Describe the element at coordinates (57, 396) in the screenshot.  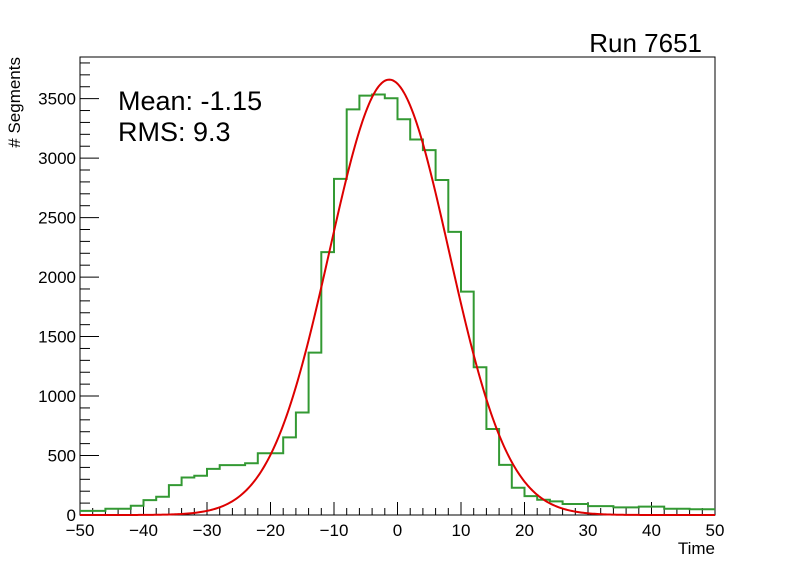
I see `y-tick-label: 1000` at that location.